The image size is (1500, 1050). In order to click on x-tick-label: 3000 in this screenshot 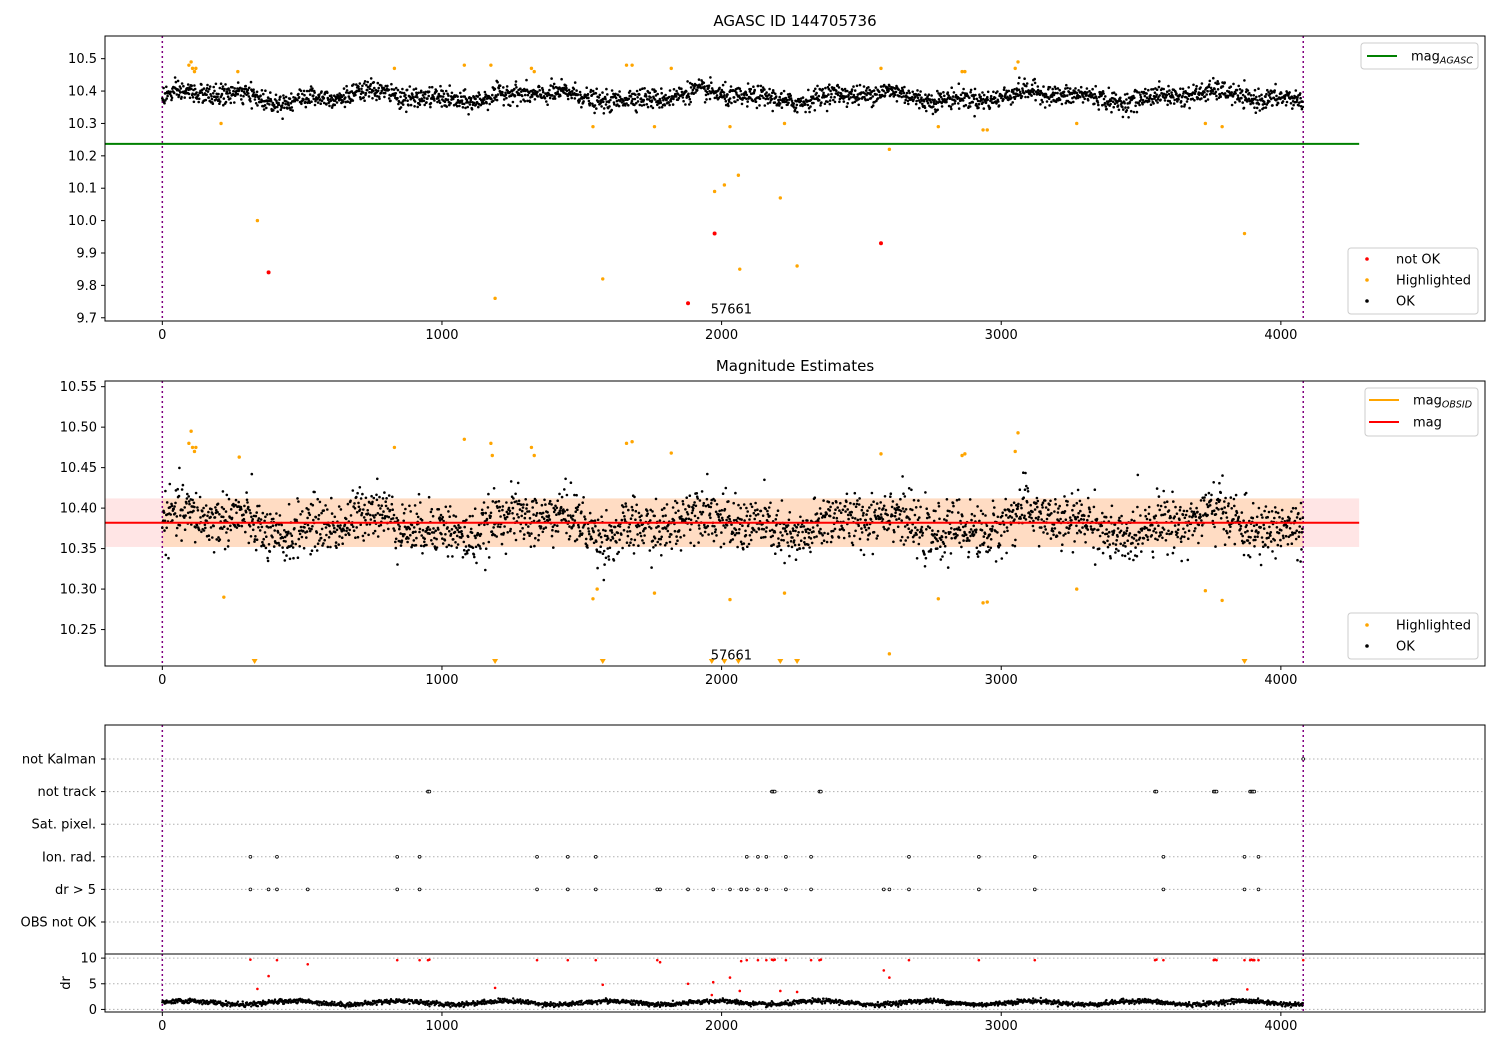, I will do `click(1001, 335)`.